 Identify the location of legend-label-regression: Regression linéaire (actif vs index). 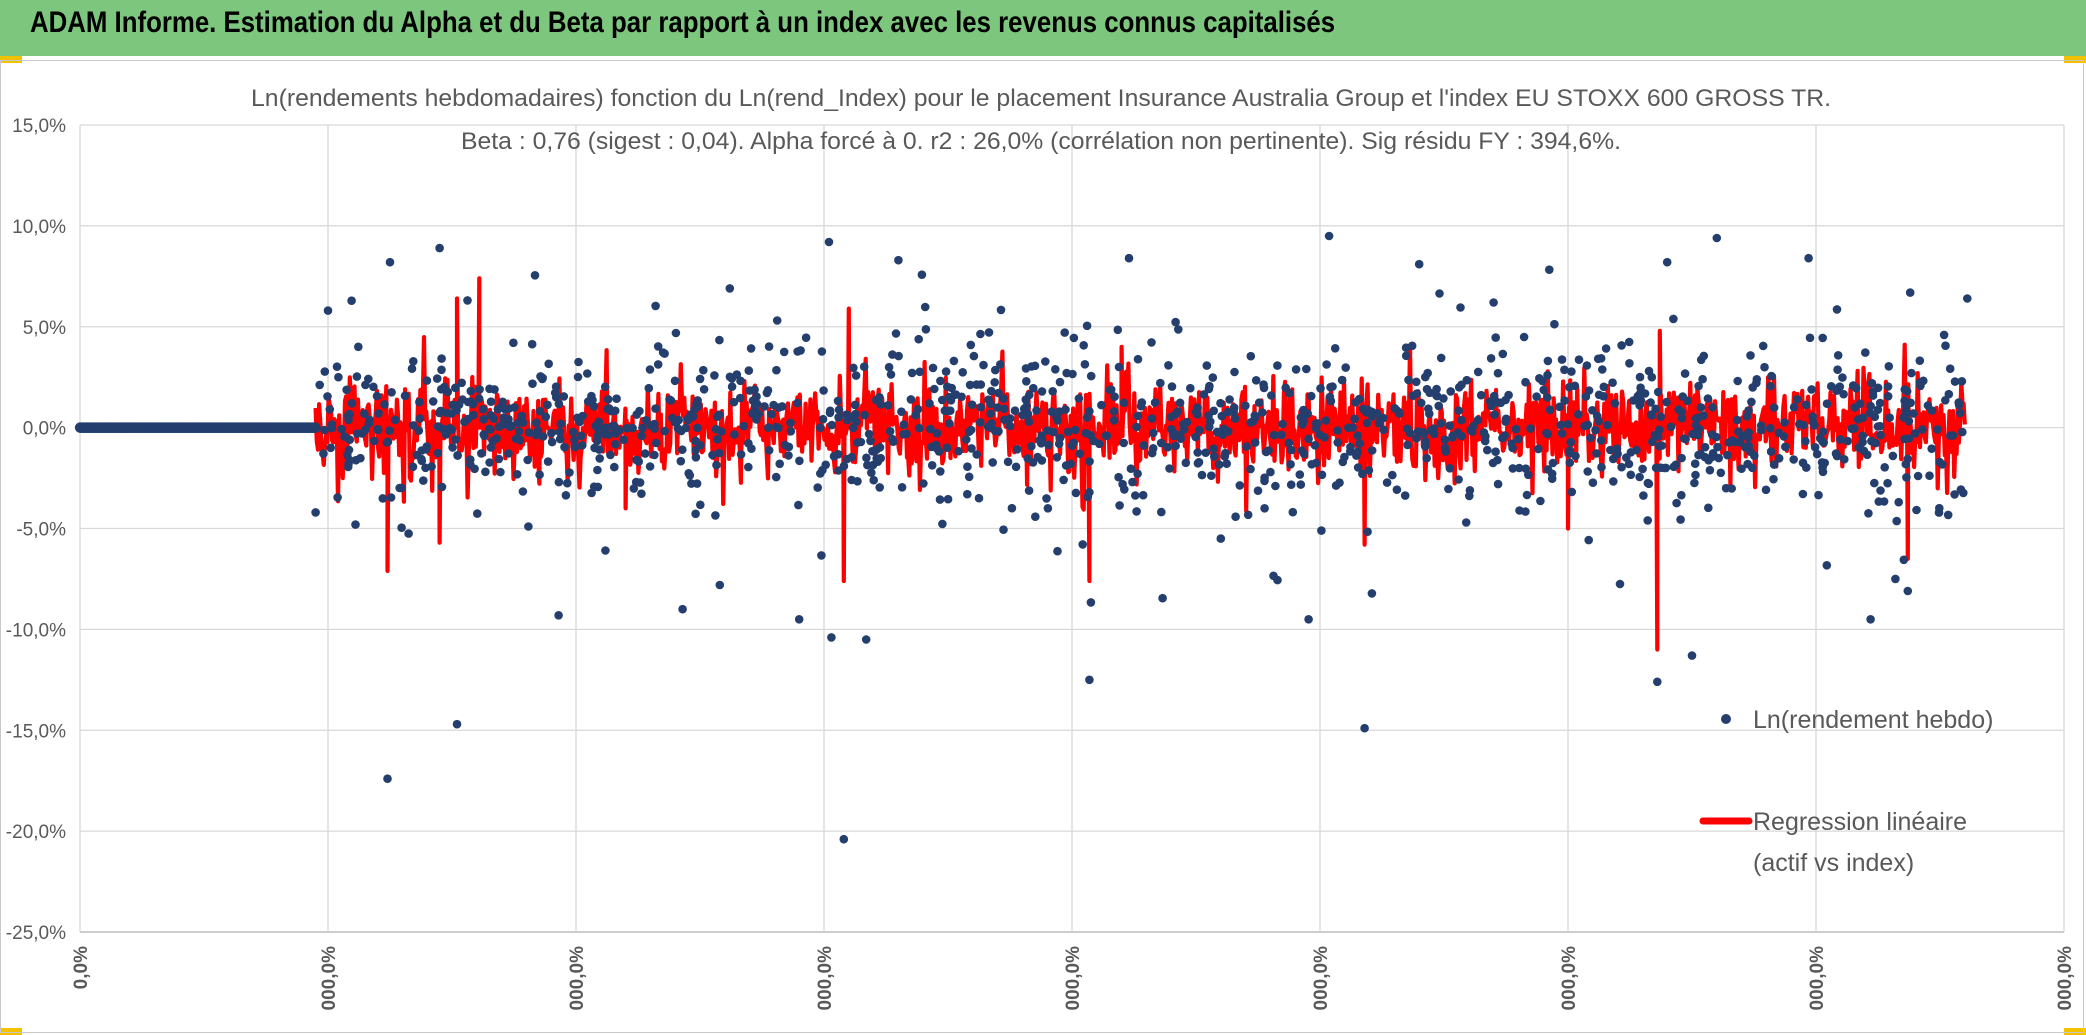
(1860, 842).